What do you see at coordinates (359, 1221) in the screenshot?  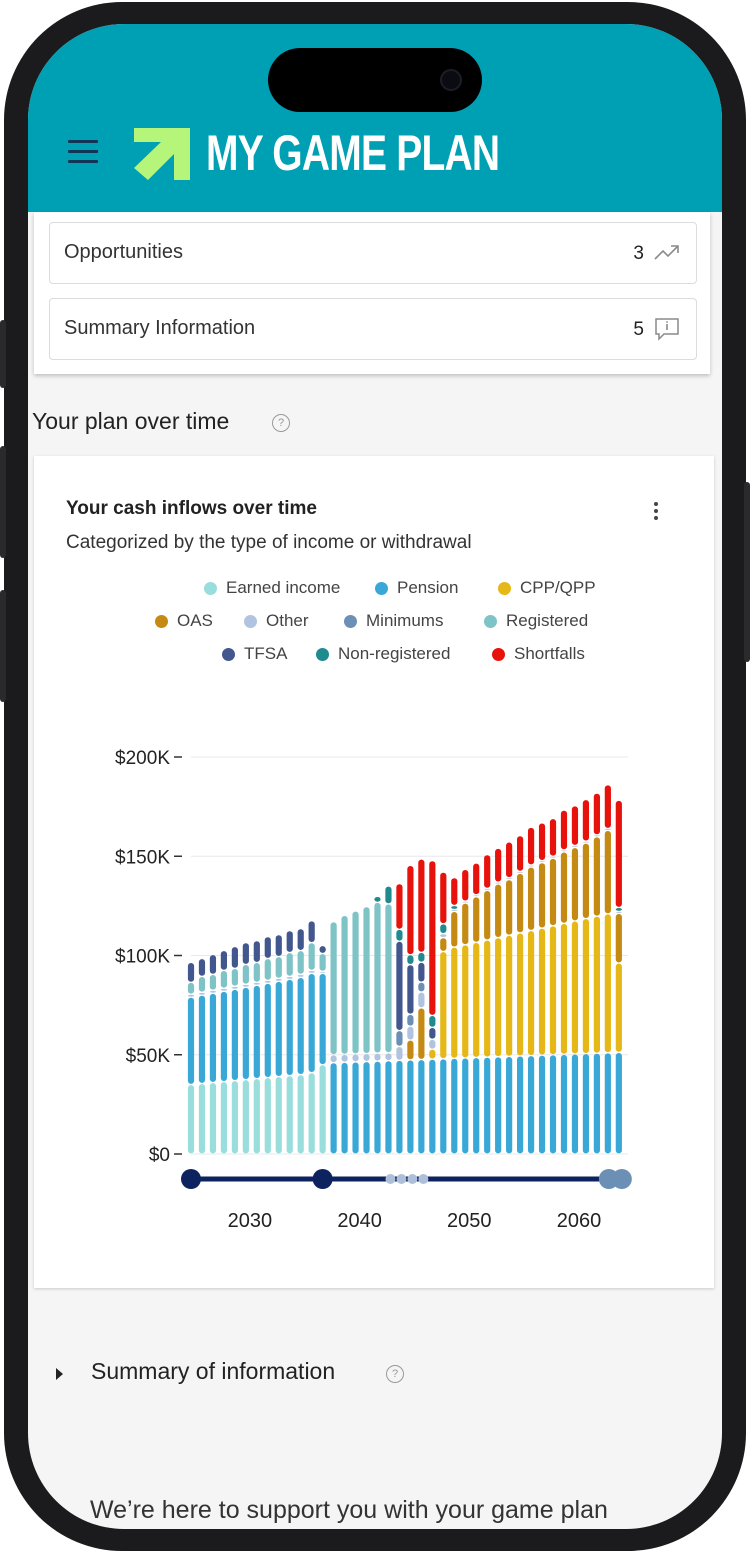 I see `x-tick-label: 2040` at bounding box center [359, 1221].